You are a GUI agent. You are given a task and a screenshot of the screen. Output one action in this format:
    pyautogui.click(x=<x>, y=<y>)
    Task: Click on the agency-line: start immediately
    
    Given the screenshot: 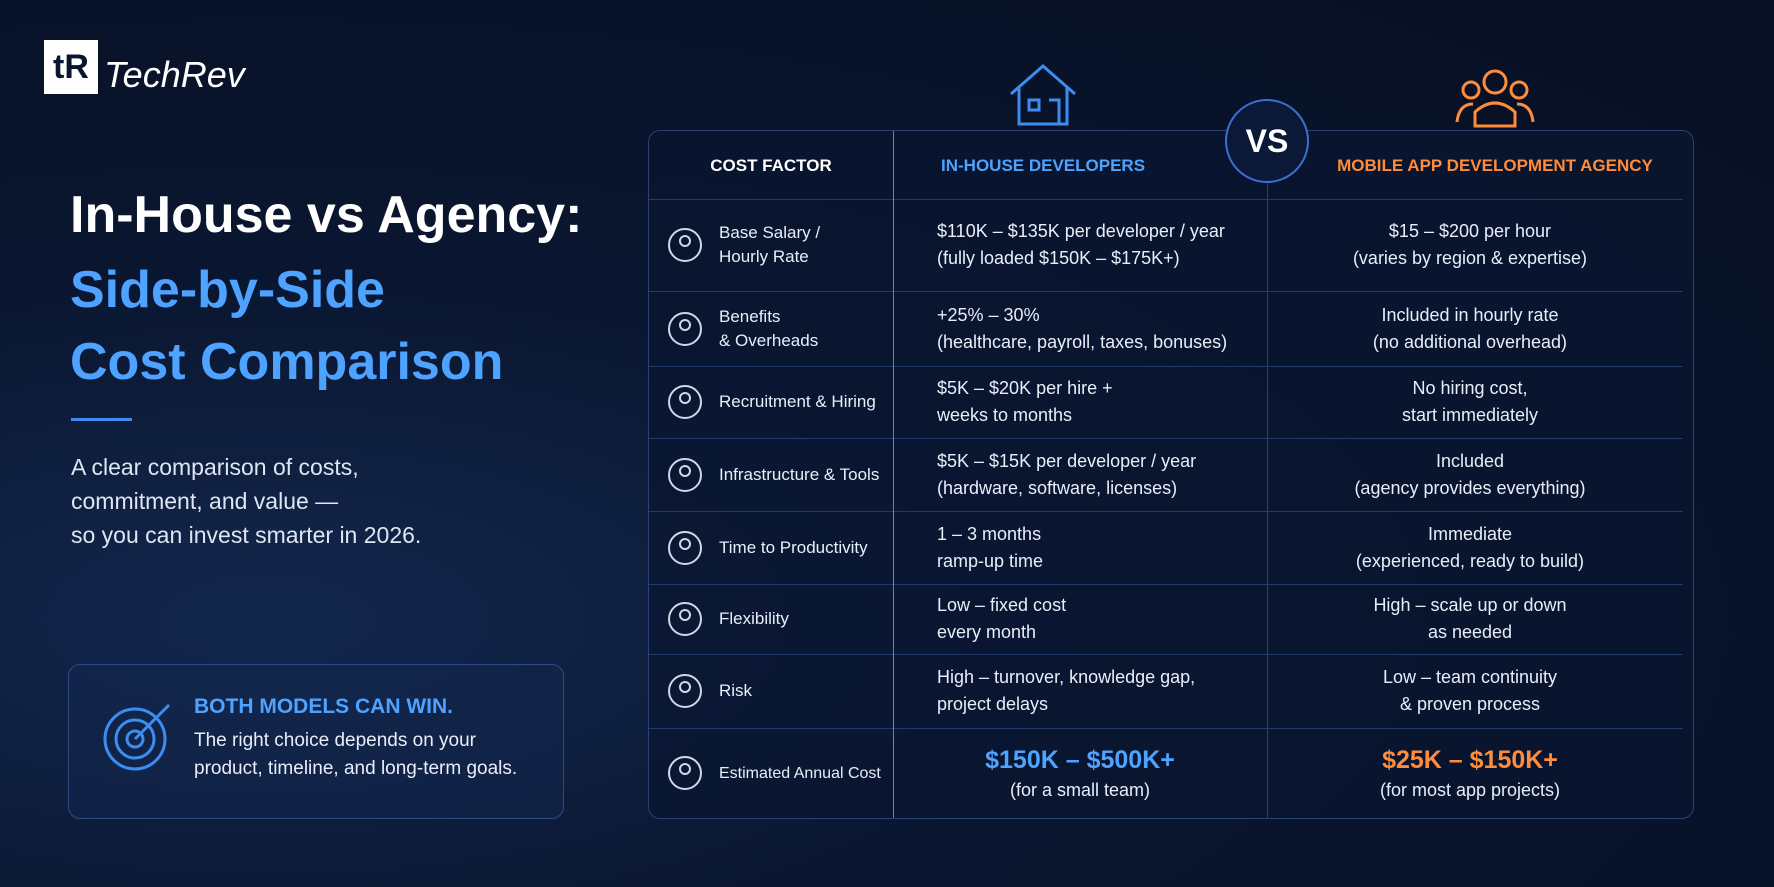 What is the action you would take?
    pyautogui.click(x=1470, y=415)
    